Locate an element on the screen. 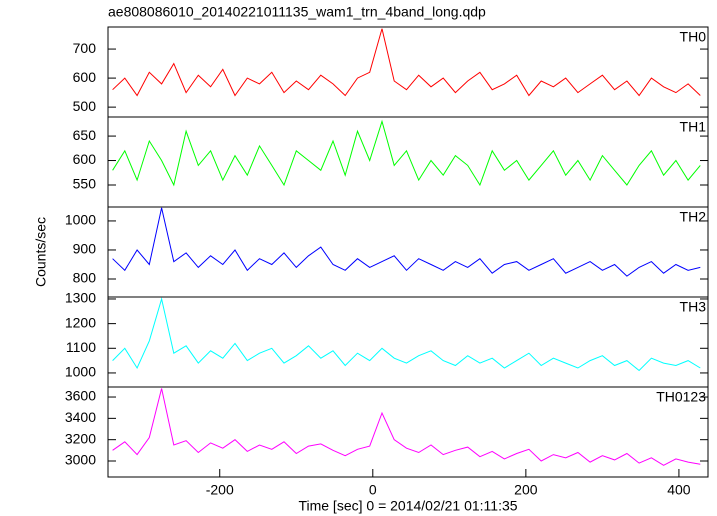  y-tick-label: 3600 is located at coordinates (80, 396).